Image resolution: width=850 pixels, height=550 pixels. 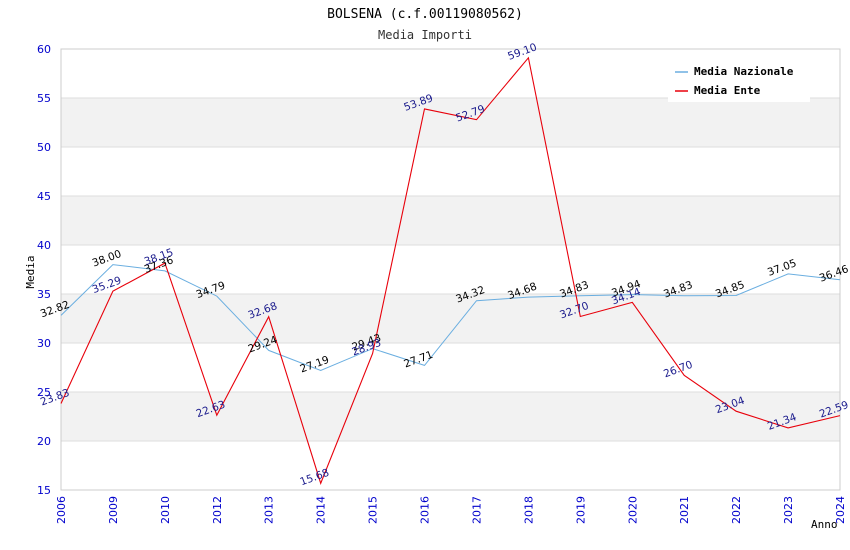 I want to click on x-tick-label: 2022, so click(x=736, y=510).